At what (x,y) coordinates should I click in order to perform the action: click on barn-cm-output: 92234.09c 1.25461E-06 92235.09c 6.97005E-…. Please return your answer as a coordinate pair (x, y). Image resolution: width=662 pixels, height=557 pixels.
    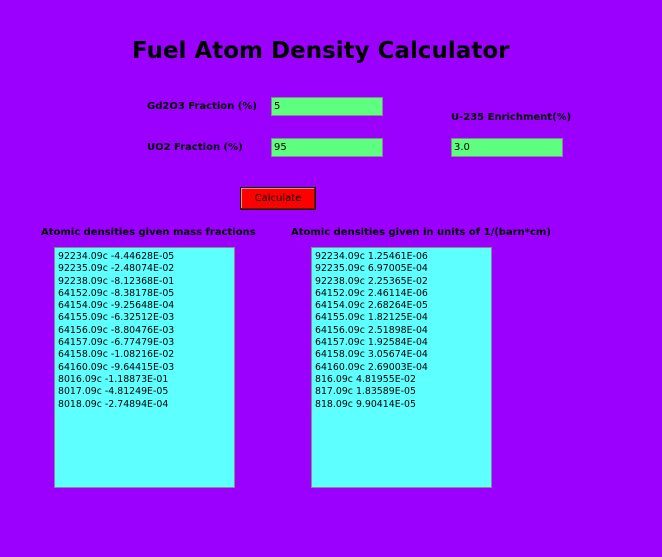
    Looking at the image, I should click on (401, 367).